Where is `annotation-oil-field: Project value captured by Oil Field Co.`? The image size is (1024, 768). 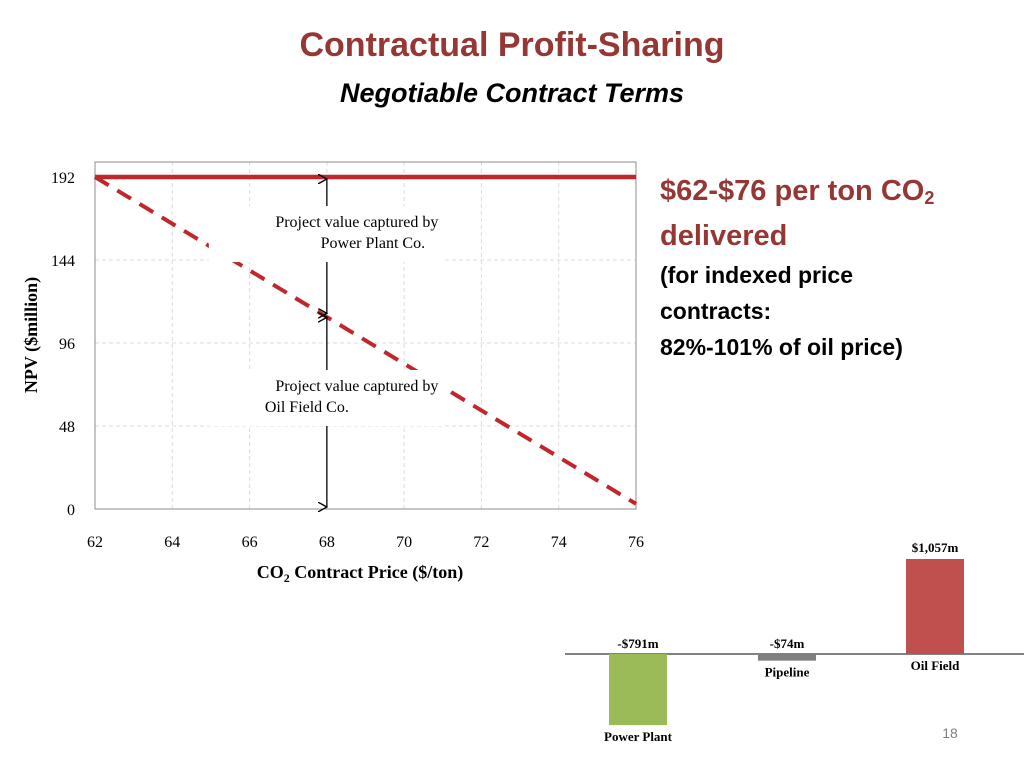 annotation-oil-field: Project value captured by Oil Field Co. is located at coordinates (326, 412).